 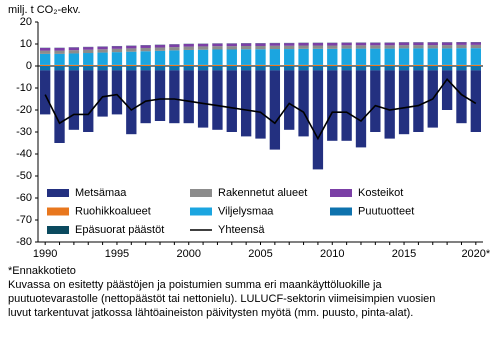 What do you see at coordinates (475, 254) in the screenshot?
I see `x-tick-label: 2020*` at bounding box center [475, 254].